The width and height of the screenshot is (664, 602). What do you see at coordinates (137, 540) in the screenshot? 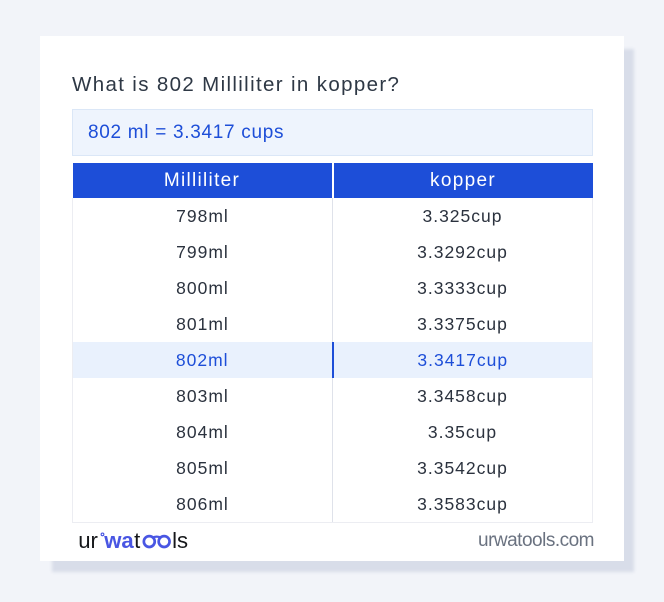
I see `svg-text: t` at bounding box center [137, 540].